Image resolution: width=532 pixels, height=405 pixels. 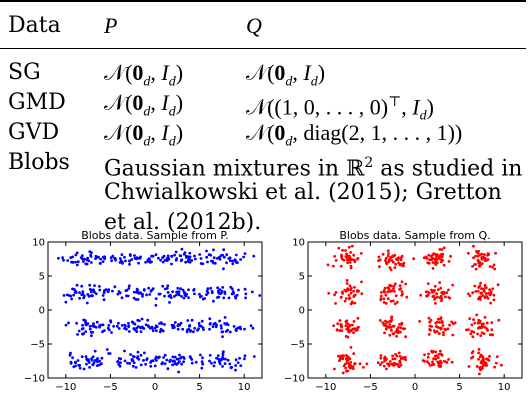 What do you see at coordinates (297, 345) in the screenshot?
I see `y-tick-label: −5` at bounding box center [297, 345].